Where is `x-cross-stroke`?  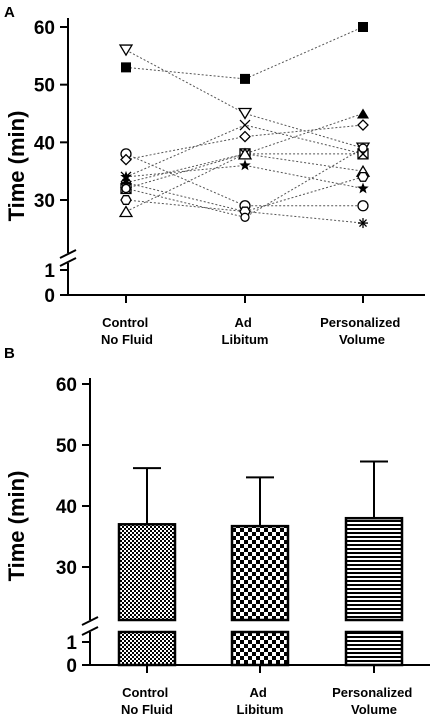 x-cross-stroke is located at coordinates (245, 125).